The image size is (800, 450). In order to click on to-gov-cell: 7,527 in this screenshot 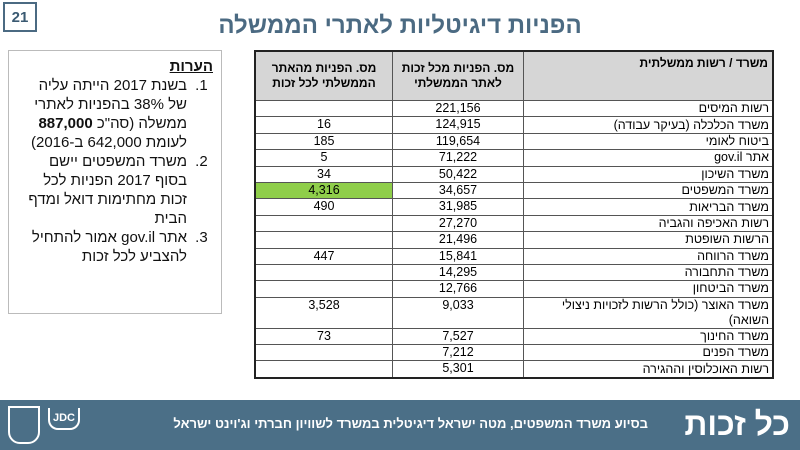, I will do `click(458, 336)`.